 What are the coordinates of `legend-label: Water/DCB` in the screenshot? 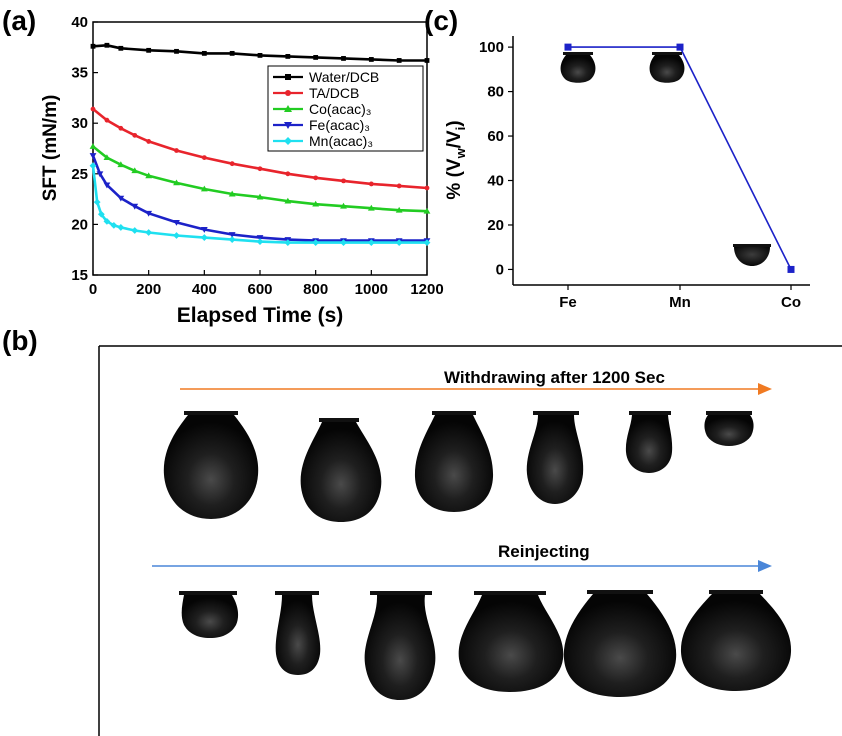 It's located at (344, 77).